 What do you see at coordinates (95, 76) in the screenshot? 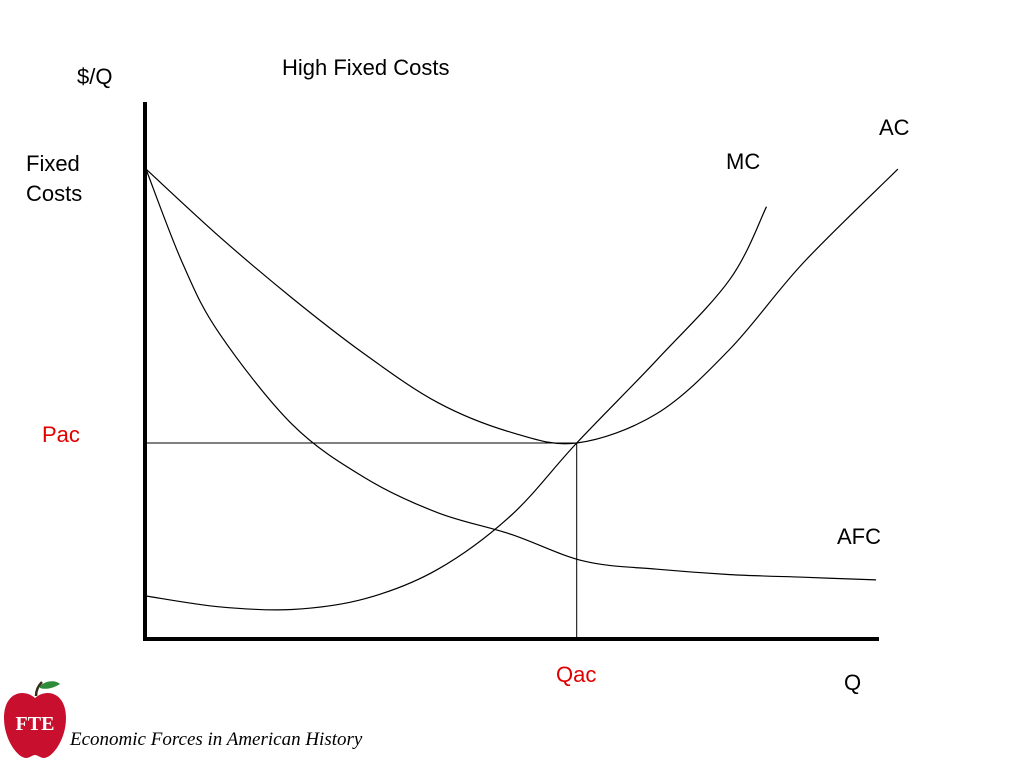
I see `y-axis-label: $/Q` at bounding box center [95, 76].